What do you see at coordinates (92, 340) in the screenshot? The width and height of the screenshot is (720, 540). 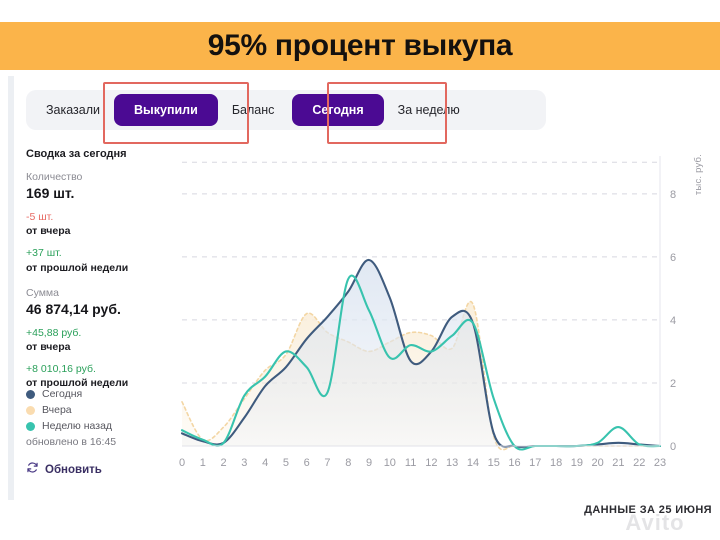 I see `sum-delta-yesterday: +45,88 руб. от вчера` at bounding box center [92, 340].